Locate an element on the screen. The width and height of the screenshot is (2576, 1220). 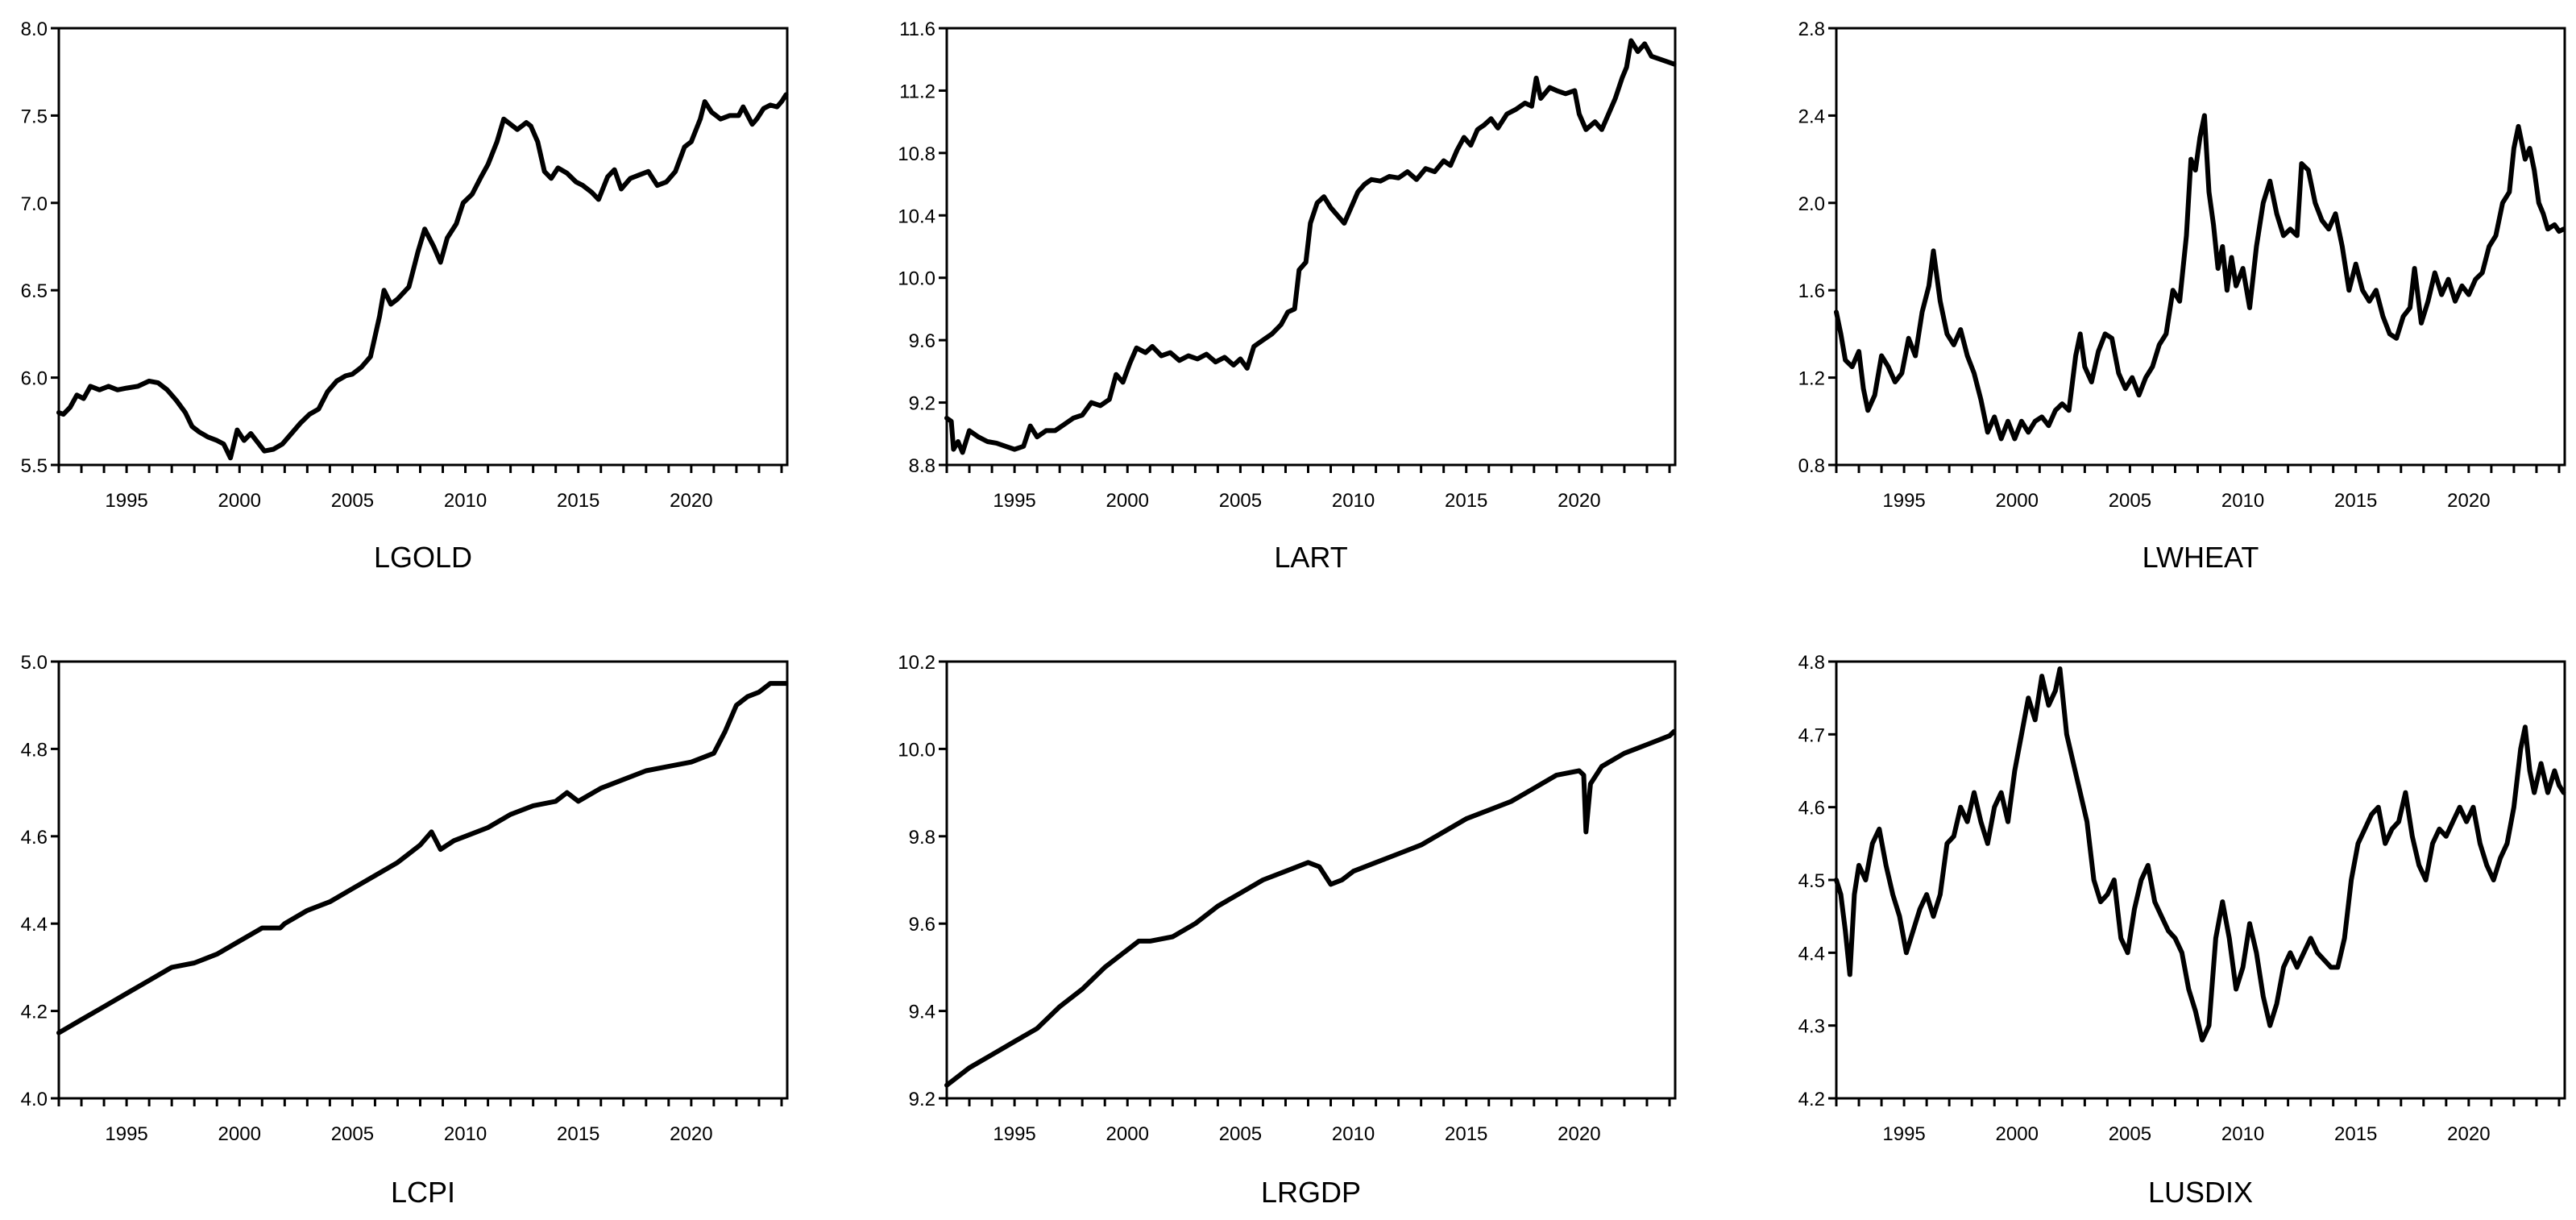
y-tick-label: 4.0 is located at coordinates (34, 1099).